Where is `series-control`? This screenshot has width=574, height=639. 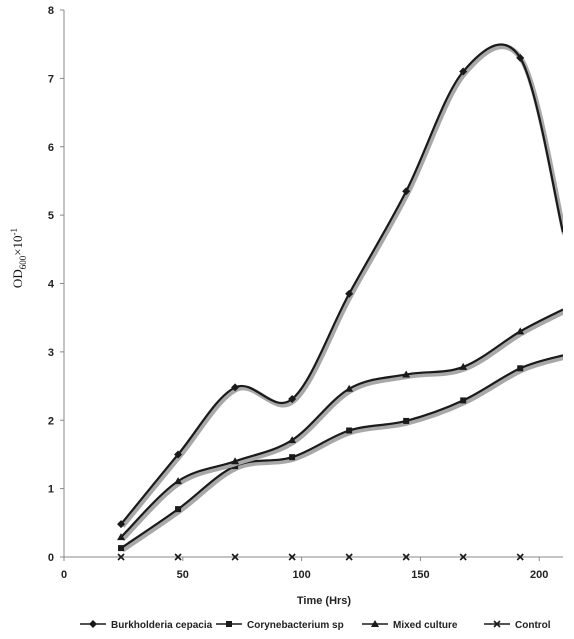
series-control is located at coordinates (320, 557).